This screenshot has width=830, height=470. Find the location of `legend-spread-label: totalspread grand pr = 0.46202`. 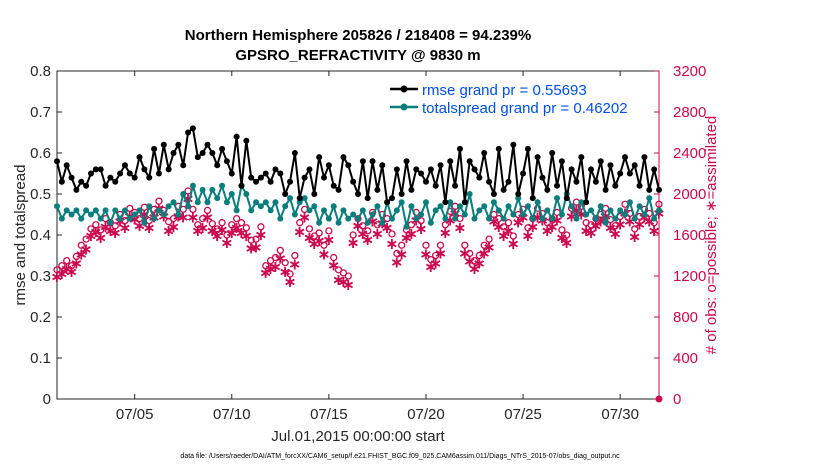

legend-spread-label: totalspread grand pr = 0.46202 is located at coordinates (525, 108).